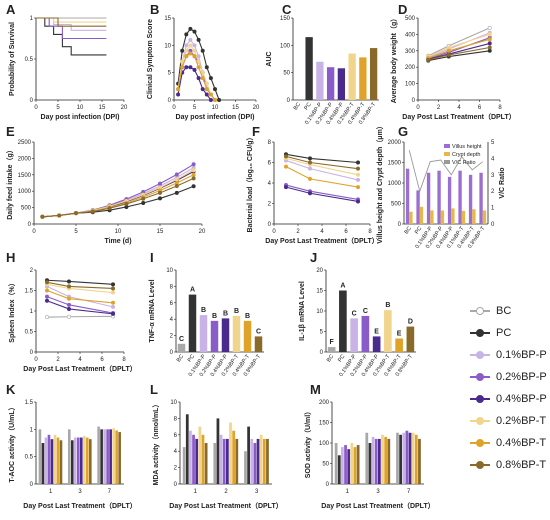 This screenshot has height=520, width=550. I want to click on x-tick-label: 2, so click(298, 232).